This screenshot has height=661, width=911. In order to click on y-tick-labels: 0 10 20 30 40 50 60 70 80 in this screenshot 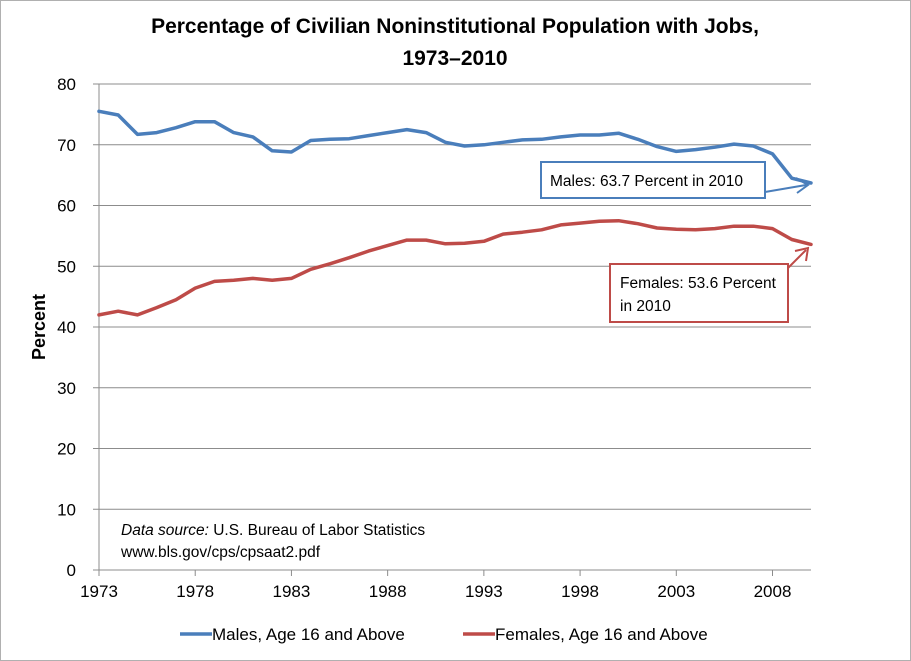, I will do `click(66, 327)`.